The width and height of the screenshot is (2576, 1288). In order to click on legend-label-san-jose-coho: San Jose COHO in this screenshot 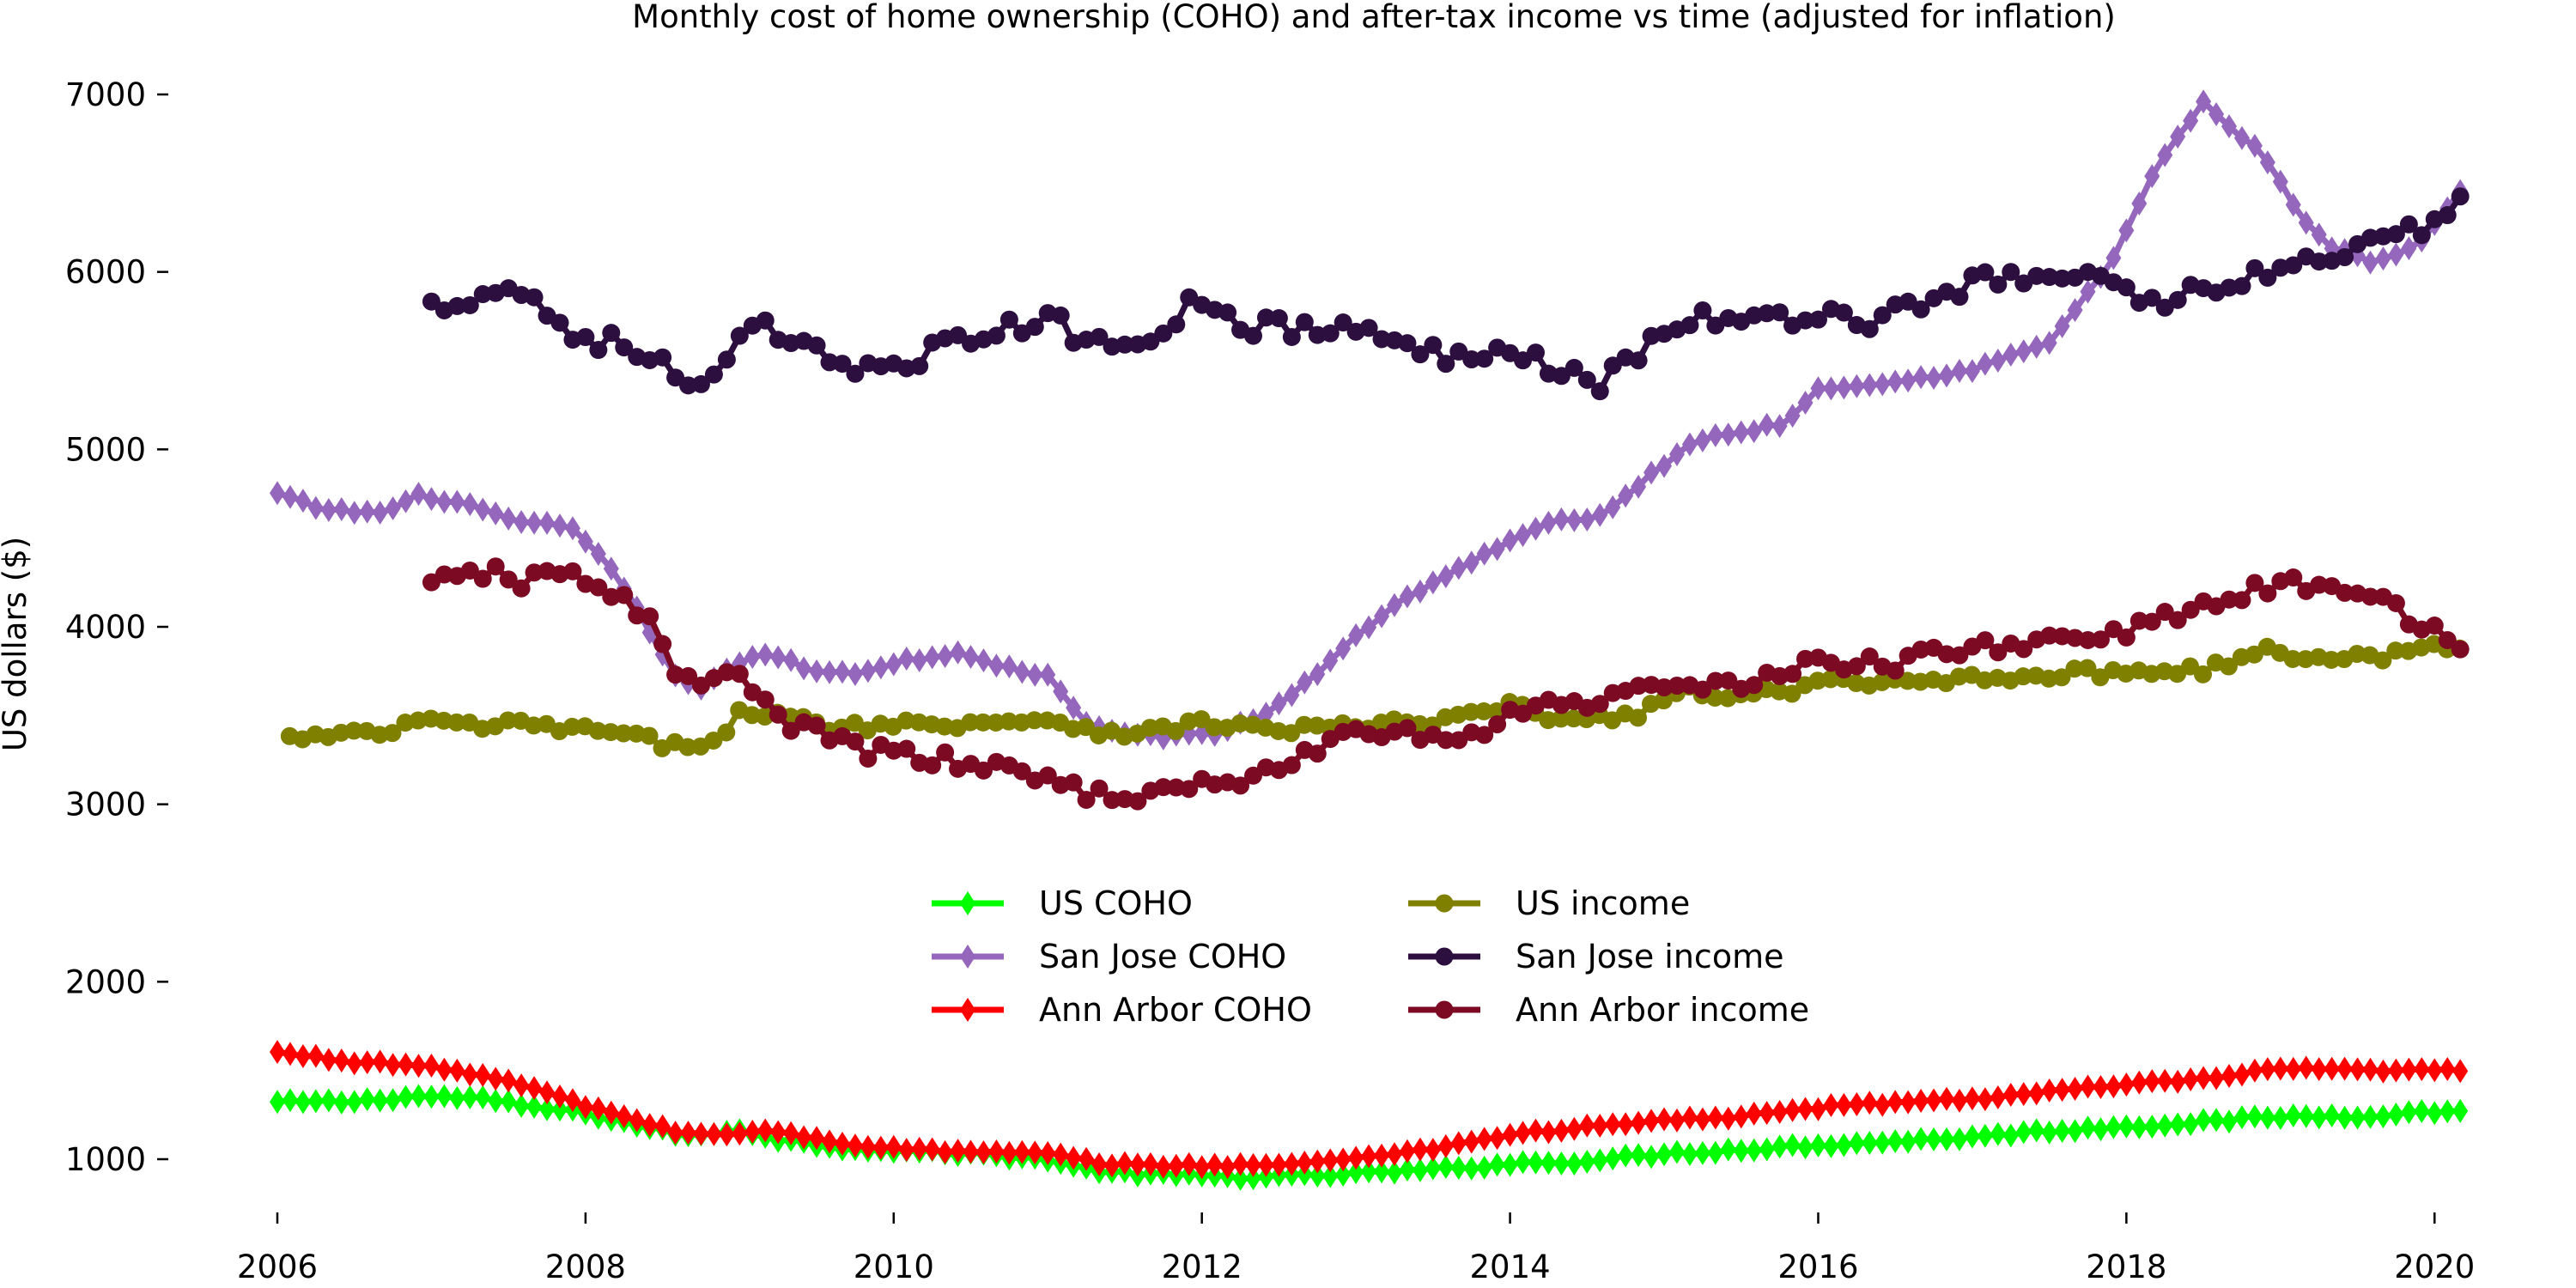, I will do `click(1162, 957)`.